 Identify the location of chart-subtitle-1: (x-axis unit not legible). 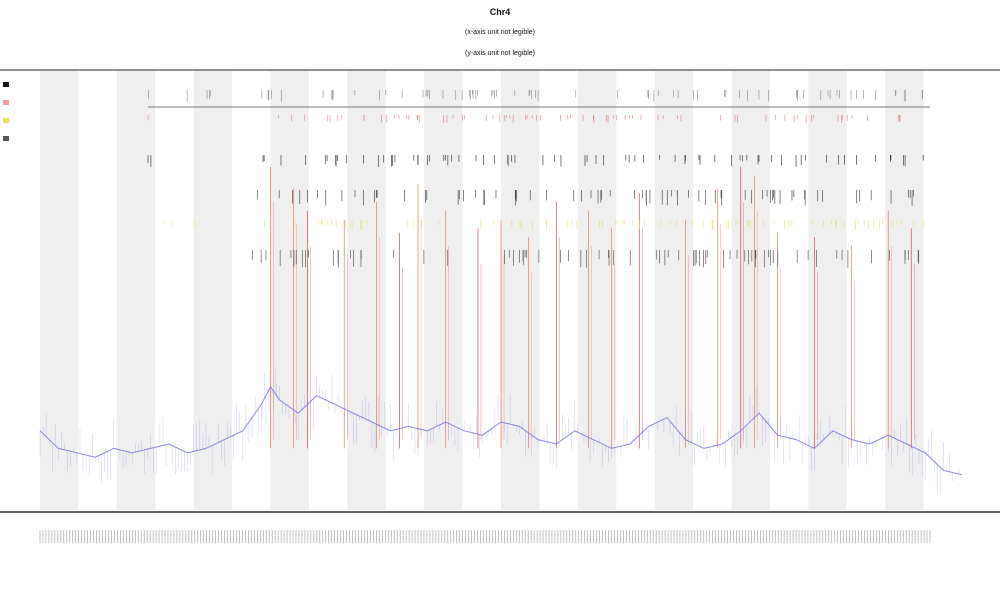
(500, 32).